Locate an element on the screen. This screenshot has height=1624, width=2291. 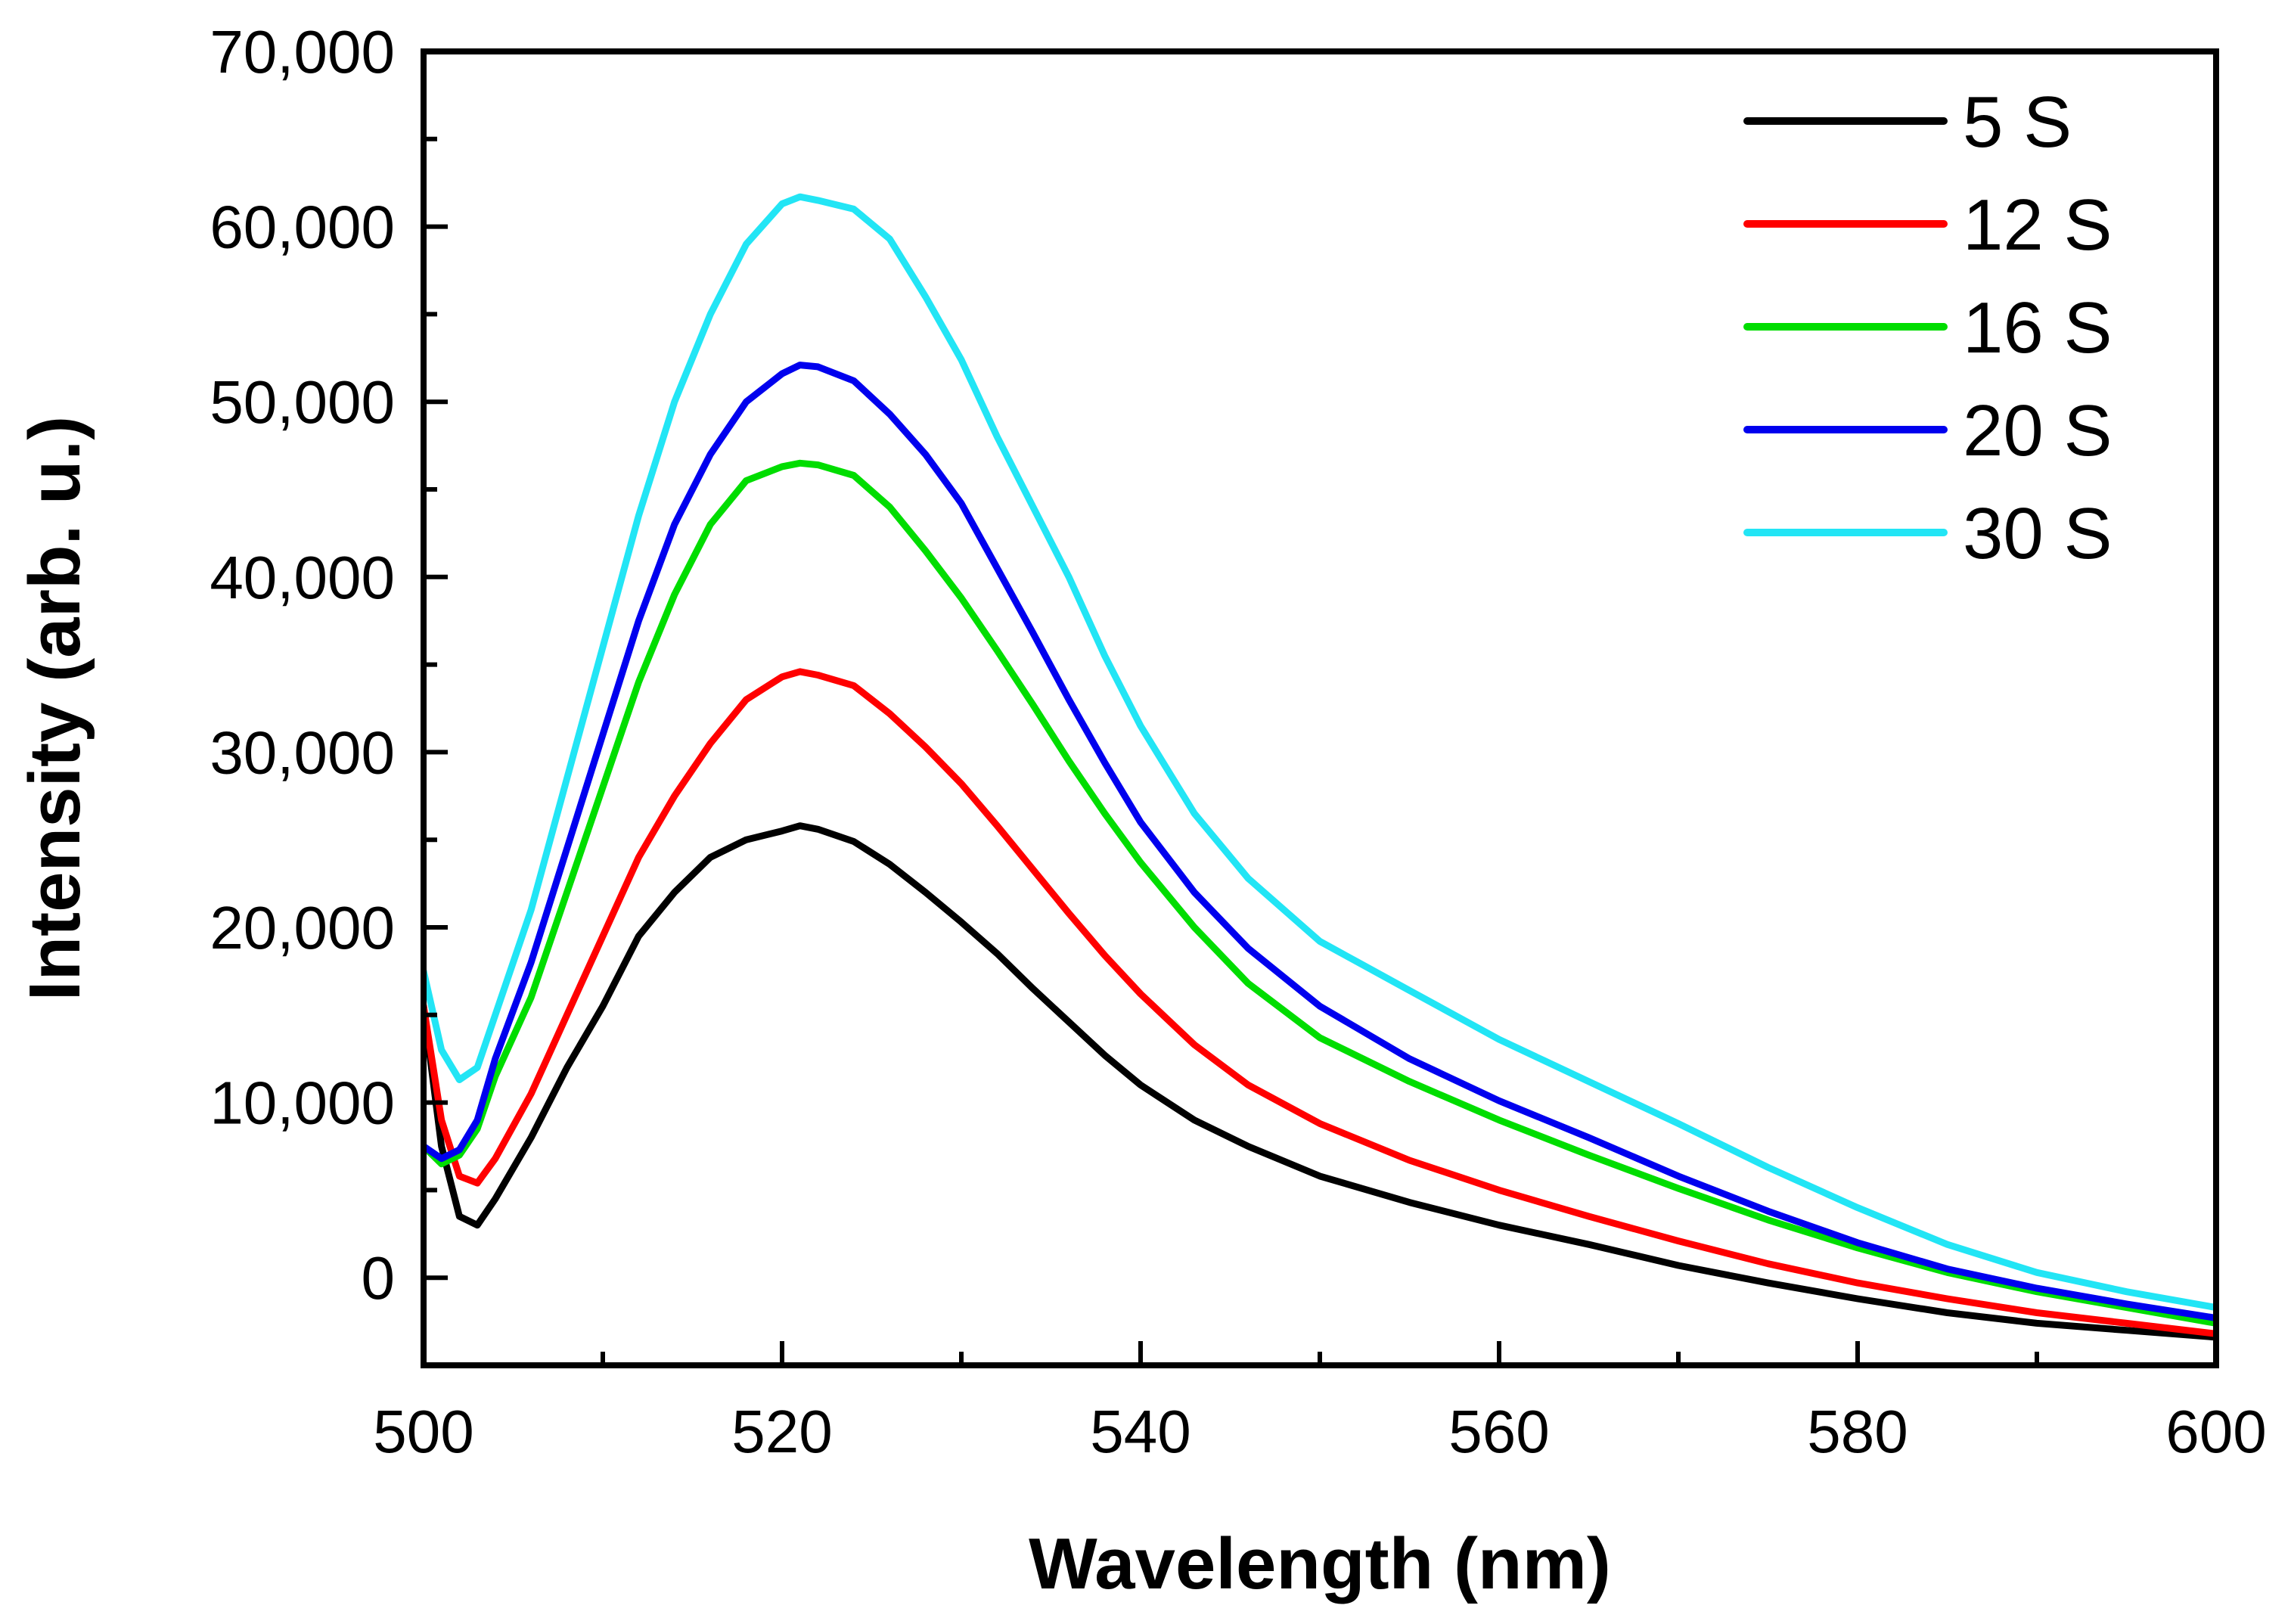
y-tick-label: 10,000 is located at coordinates (302, 1103).